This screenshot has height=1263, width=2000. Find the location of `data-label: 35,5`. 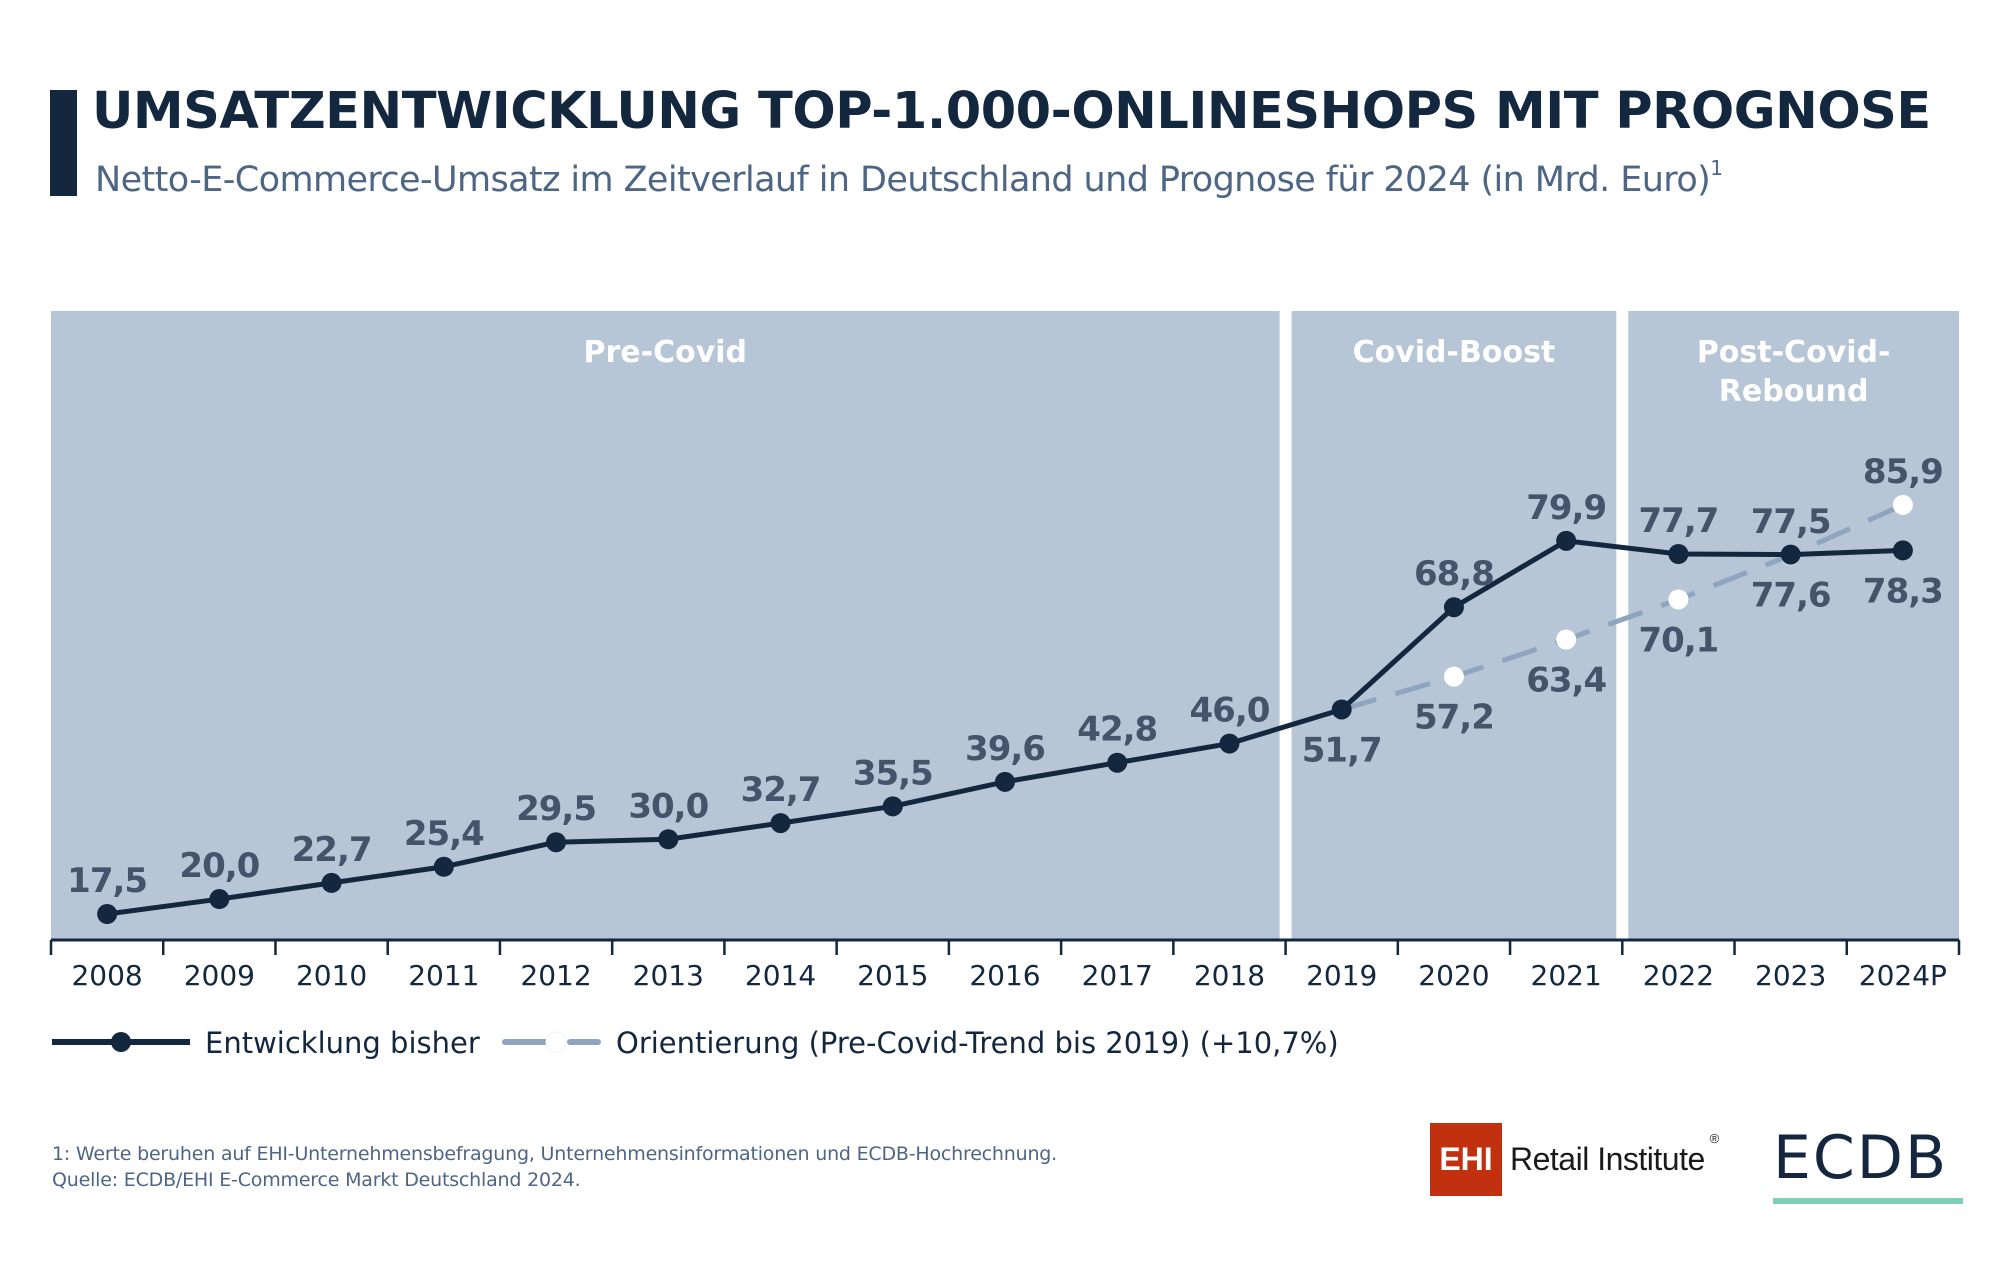

data-label: 35,5 is located at coordinates (893, 773).